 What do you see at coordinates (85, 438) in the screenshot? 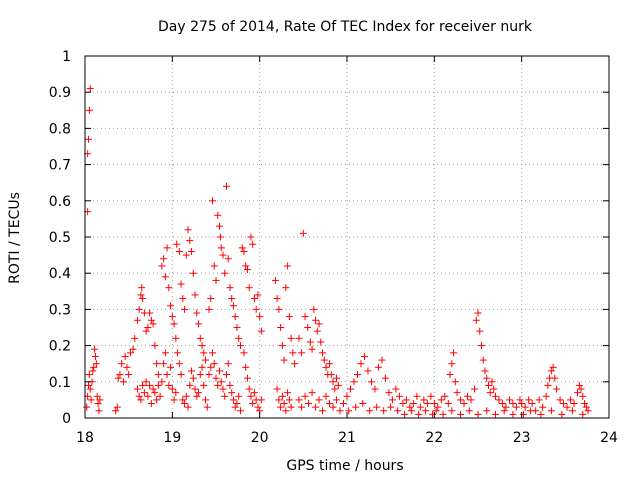
I see `x-tick-label: 18` at bounding box center [85, 438].